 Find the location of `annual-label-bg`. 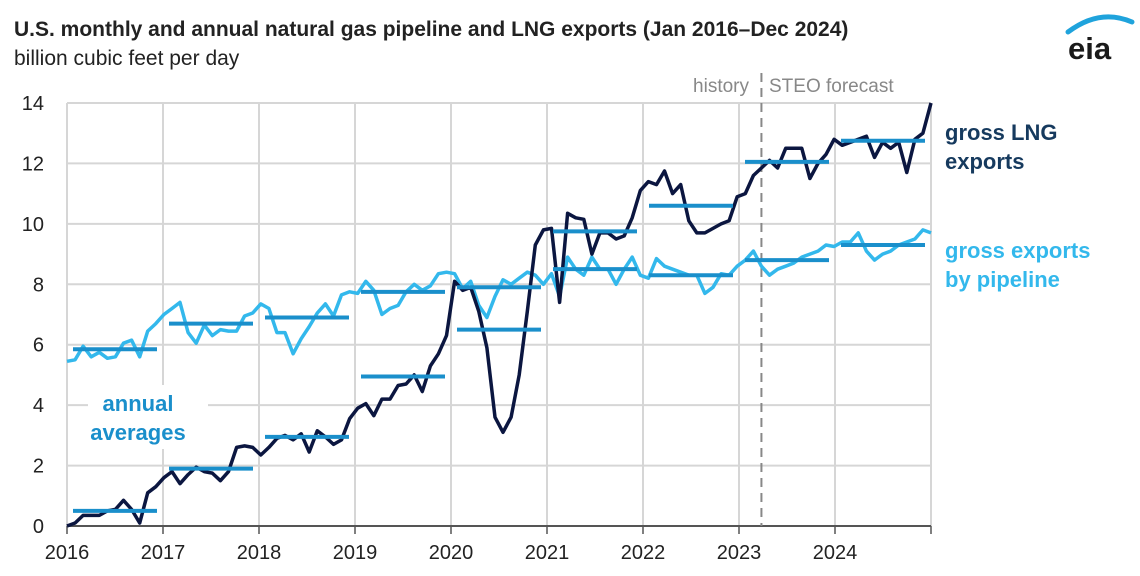

annual-label-bg is located at coordinates (148, 417).